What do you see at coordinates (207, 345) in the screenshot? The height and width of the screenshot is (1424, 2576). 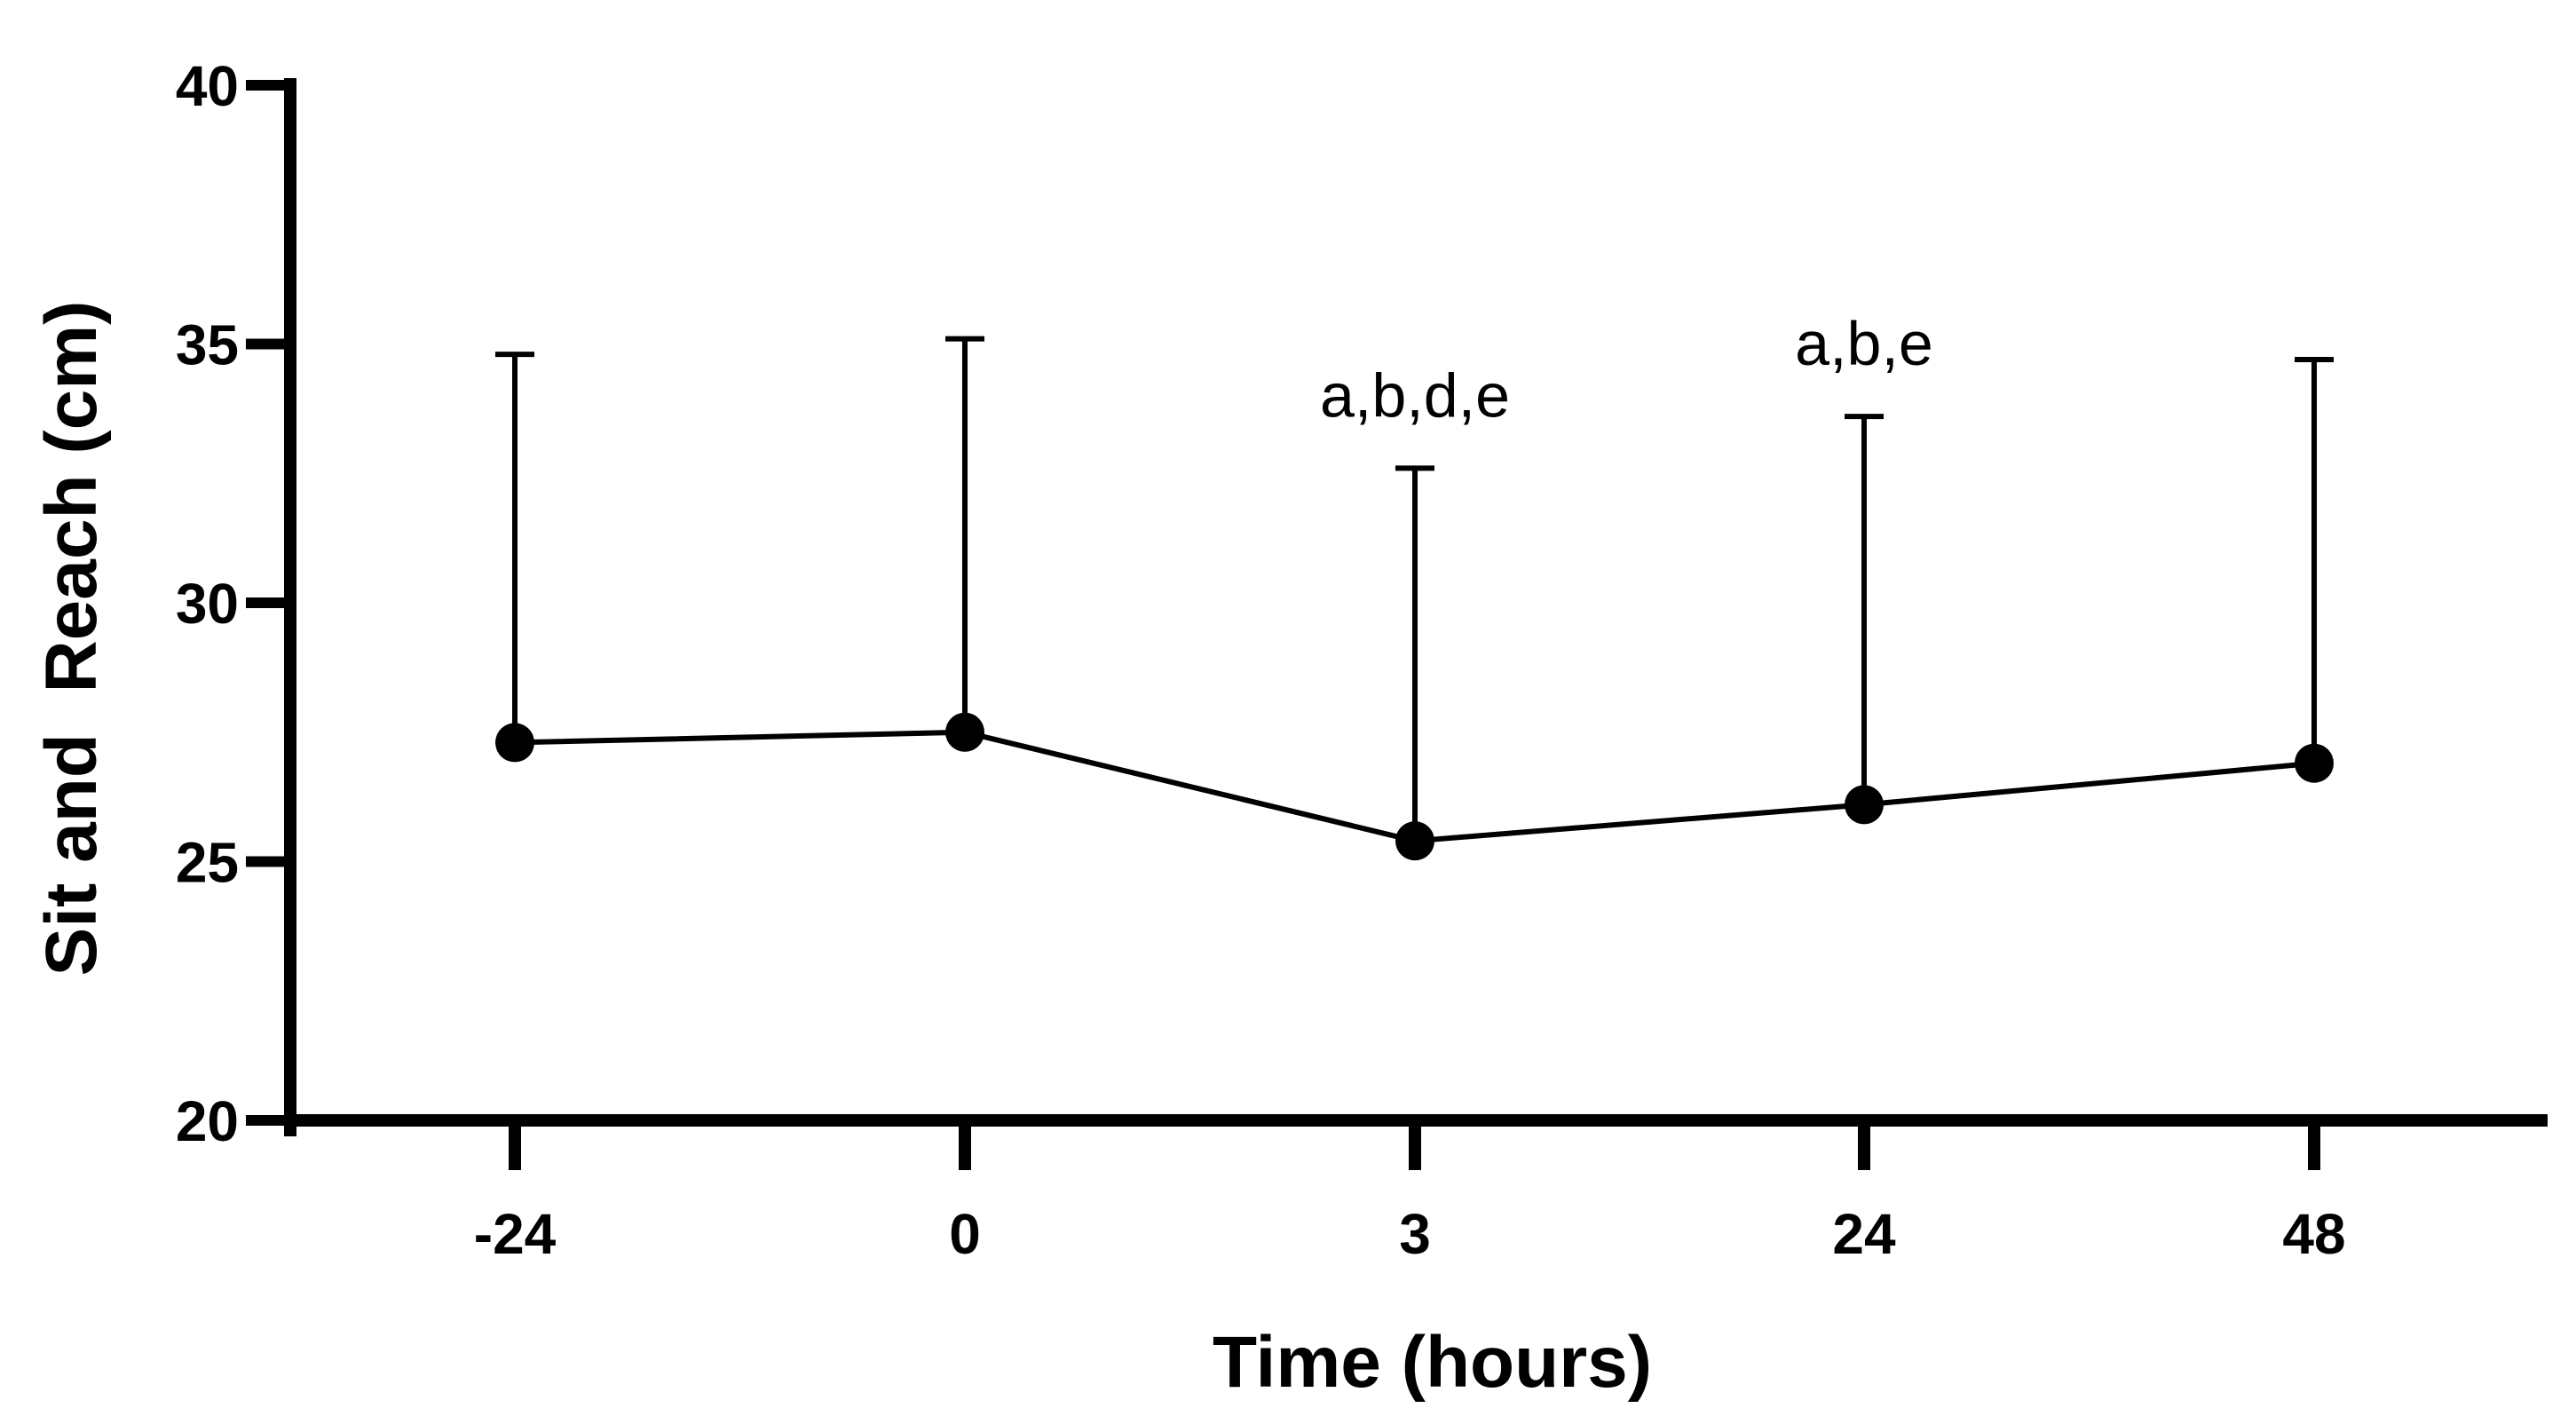 I see `y-tick-label: 35` at bounding box center [207, 345].